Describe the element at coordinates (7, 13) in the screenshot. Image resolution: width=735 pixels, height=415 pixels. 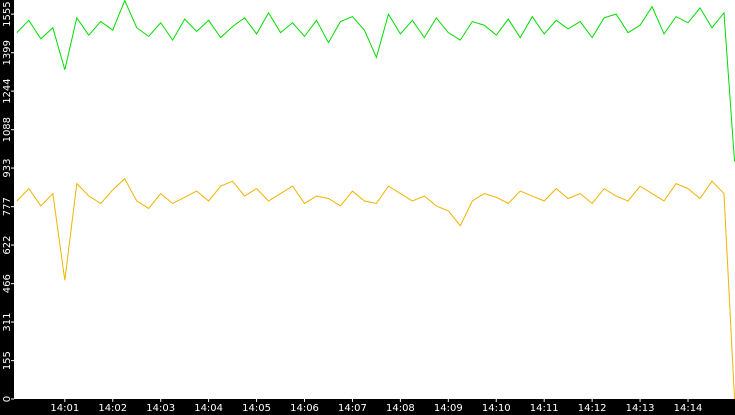
I see `y-tick-label: 1555` at that location.